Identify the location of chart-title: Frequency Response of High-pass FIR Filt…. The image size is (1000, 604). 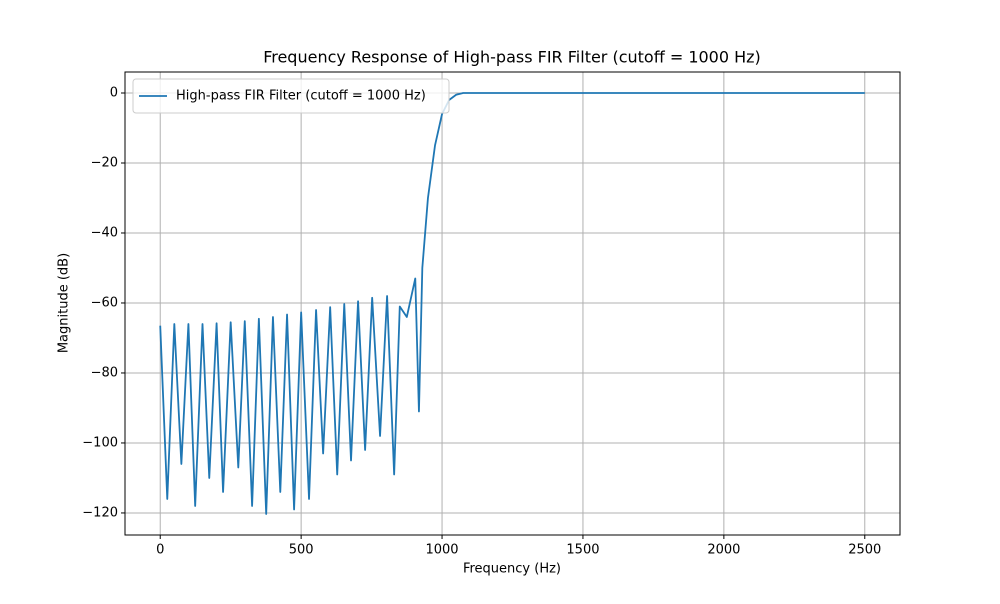
(512, 57).